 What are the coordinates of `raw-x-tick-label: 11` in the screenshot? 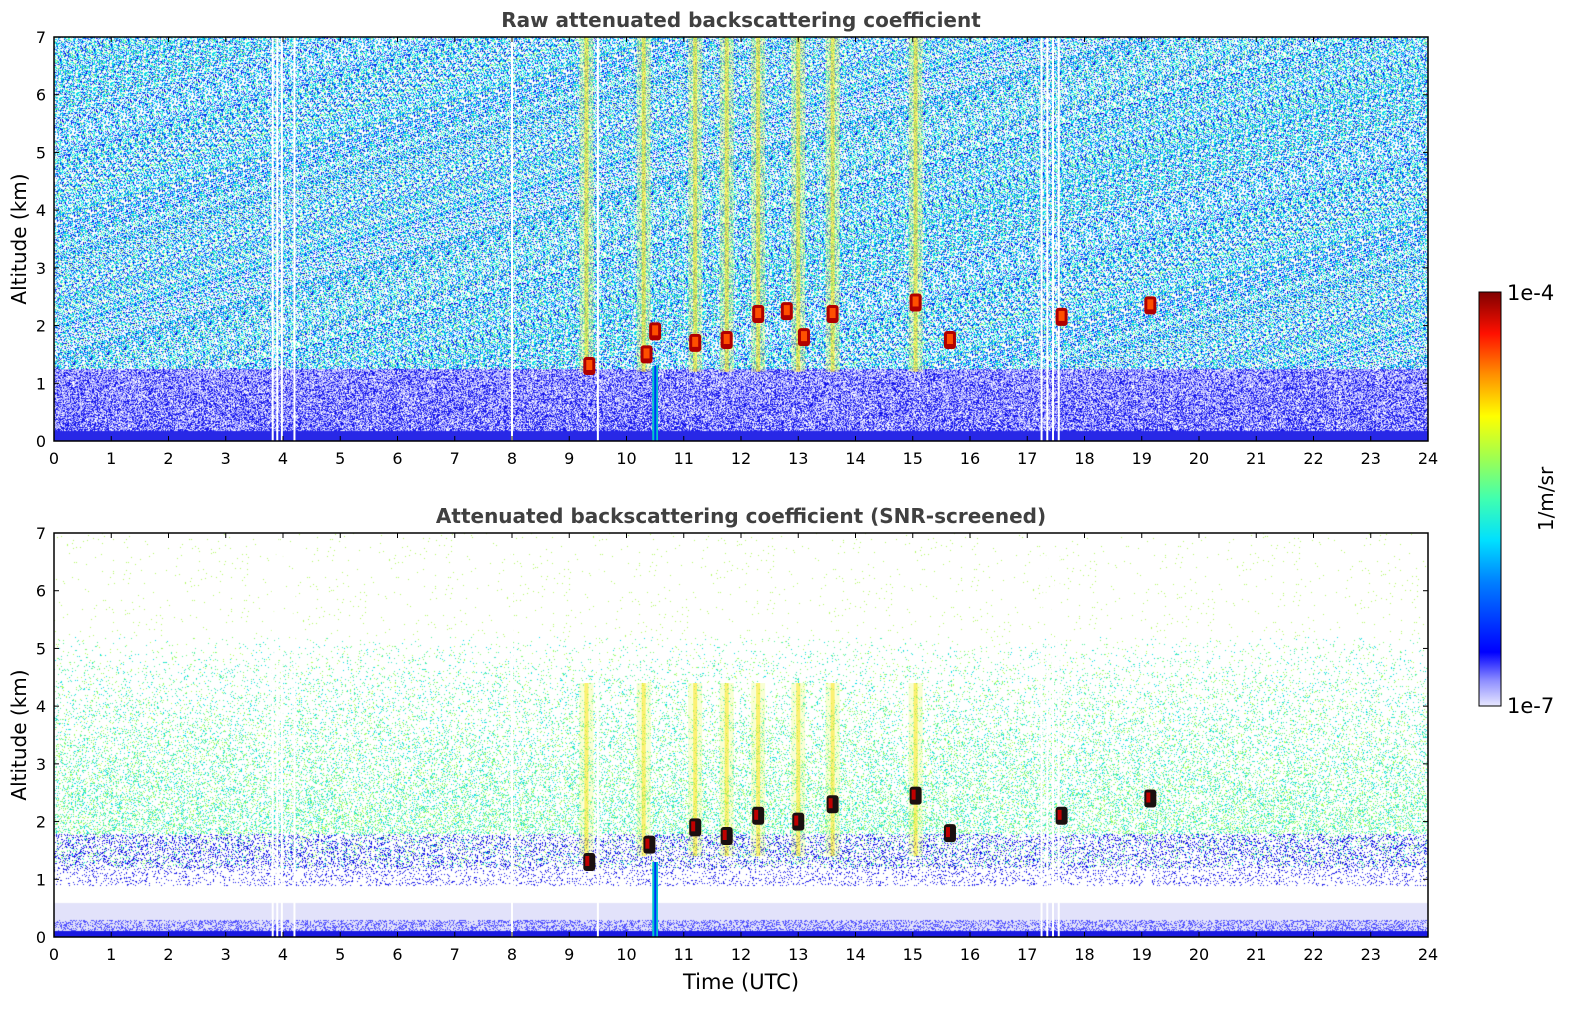 It's located at (684, 458).